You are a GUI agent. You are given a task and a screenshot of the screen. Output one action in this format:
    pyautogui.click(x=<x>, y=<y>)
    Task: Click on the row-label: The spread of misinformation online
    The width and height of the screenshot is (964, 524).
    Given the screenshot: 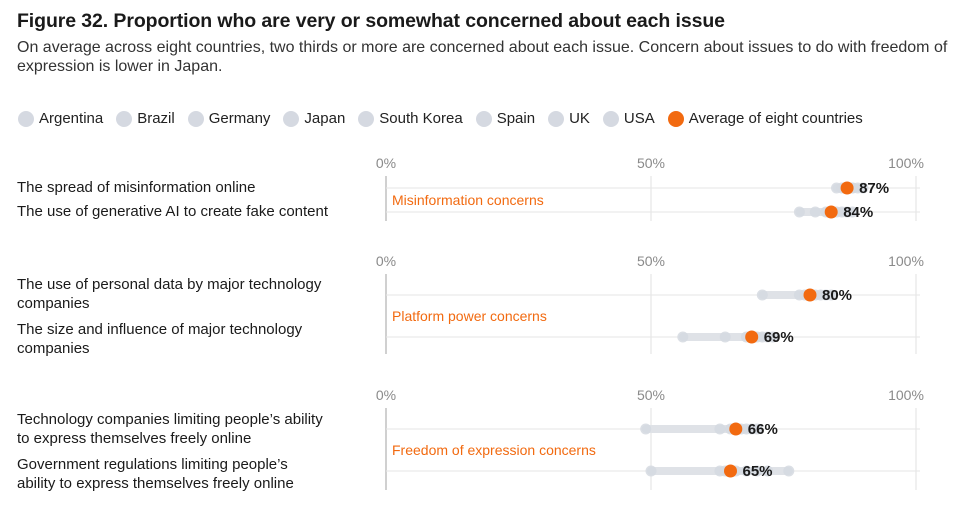 What is the action you would take?
    pyautogui.click(x=136, y=187)
    